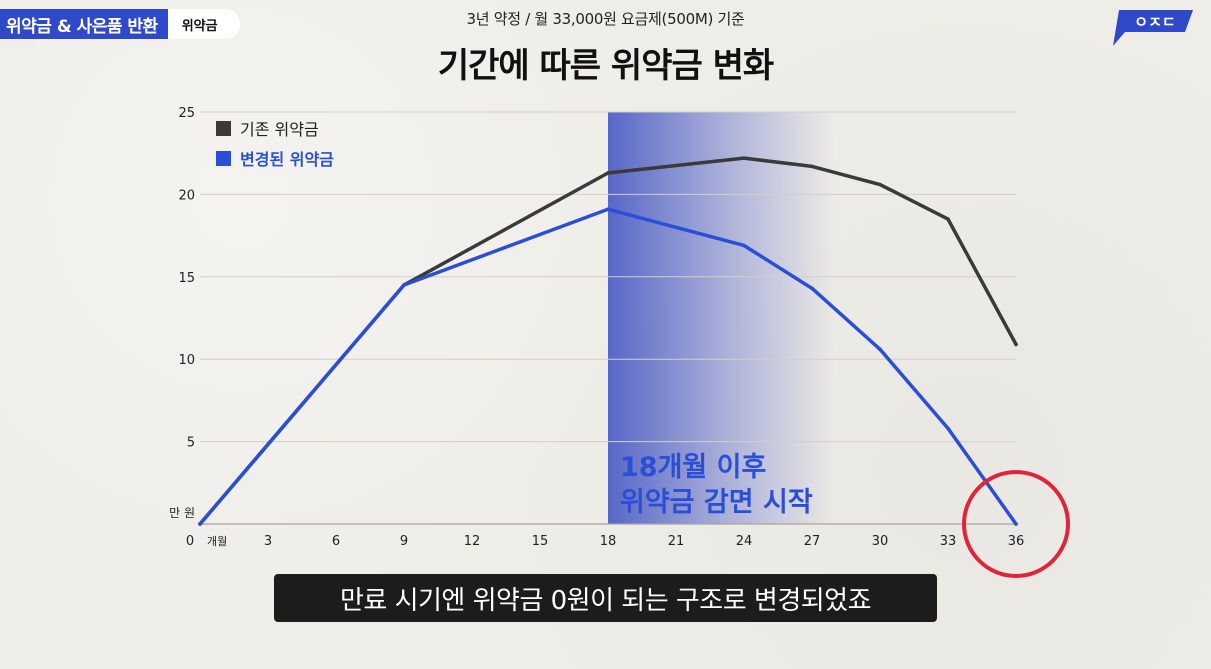 The image size is (1211, 669). I want to click on x-tick-label: 24, so click(744, 541).